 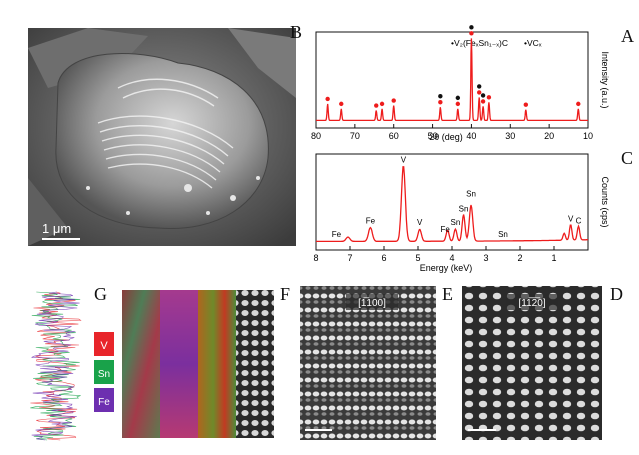 I want to click on eds-maps, so click(x=198, y=364).